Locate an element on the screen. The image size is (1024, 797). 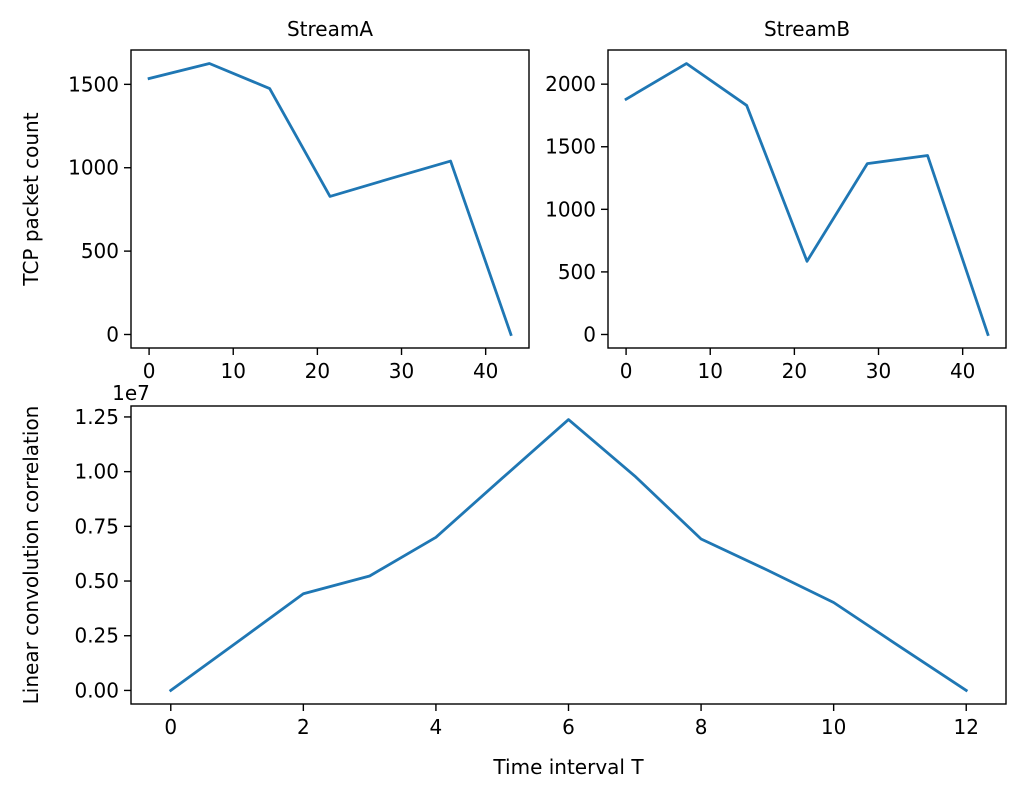
y-tick-label: 0.75 is located at coordinates (96, 526).